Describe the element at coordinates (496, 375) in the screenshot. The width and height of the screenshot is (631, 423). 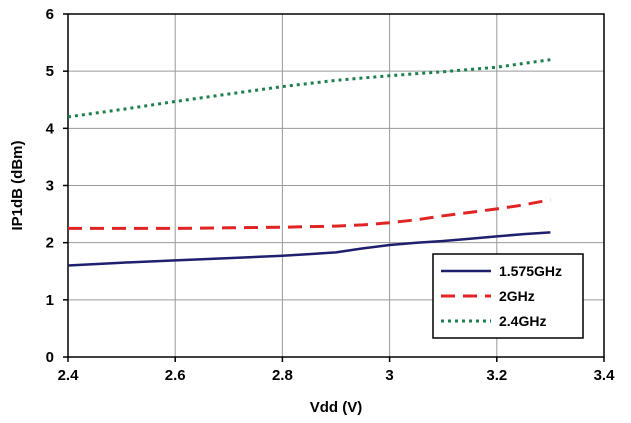
I see `x-tick-label: 3.2` at that location.